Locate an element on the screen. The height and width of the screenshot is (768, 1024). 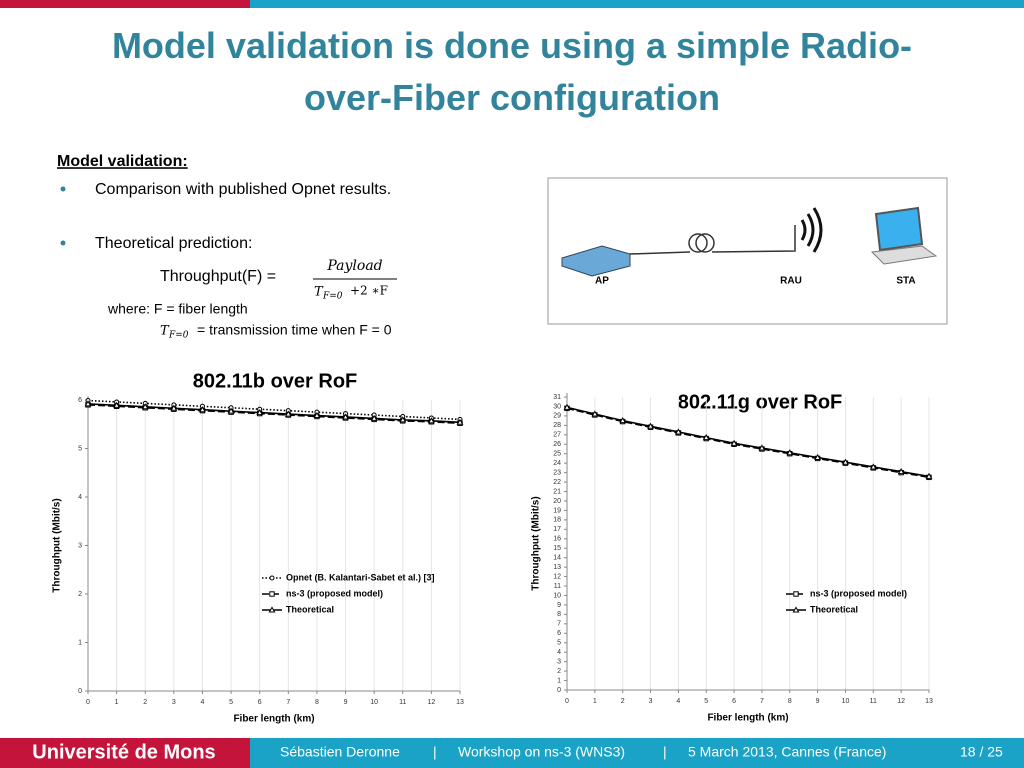
x-tick-label: 2 is located at coordinates (145, 702).